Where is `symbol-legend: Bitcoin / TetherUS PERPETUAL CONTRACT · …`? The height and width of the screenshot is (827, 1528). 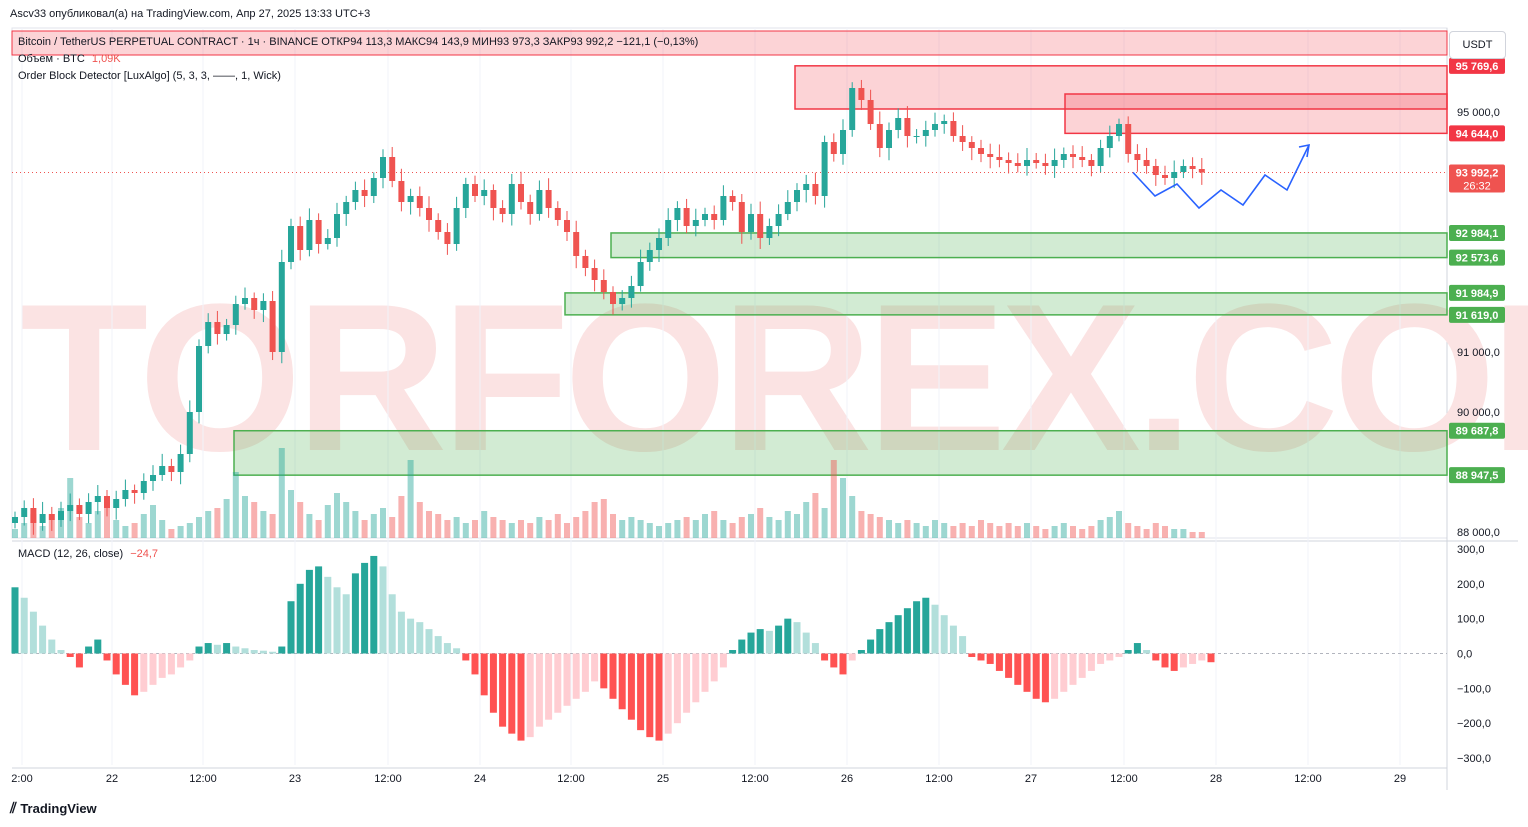
symbol-legend: Bitcoin / TetherUS PERPETUAL CONTRACT · … is located at coordinates (358, 42).